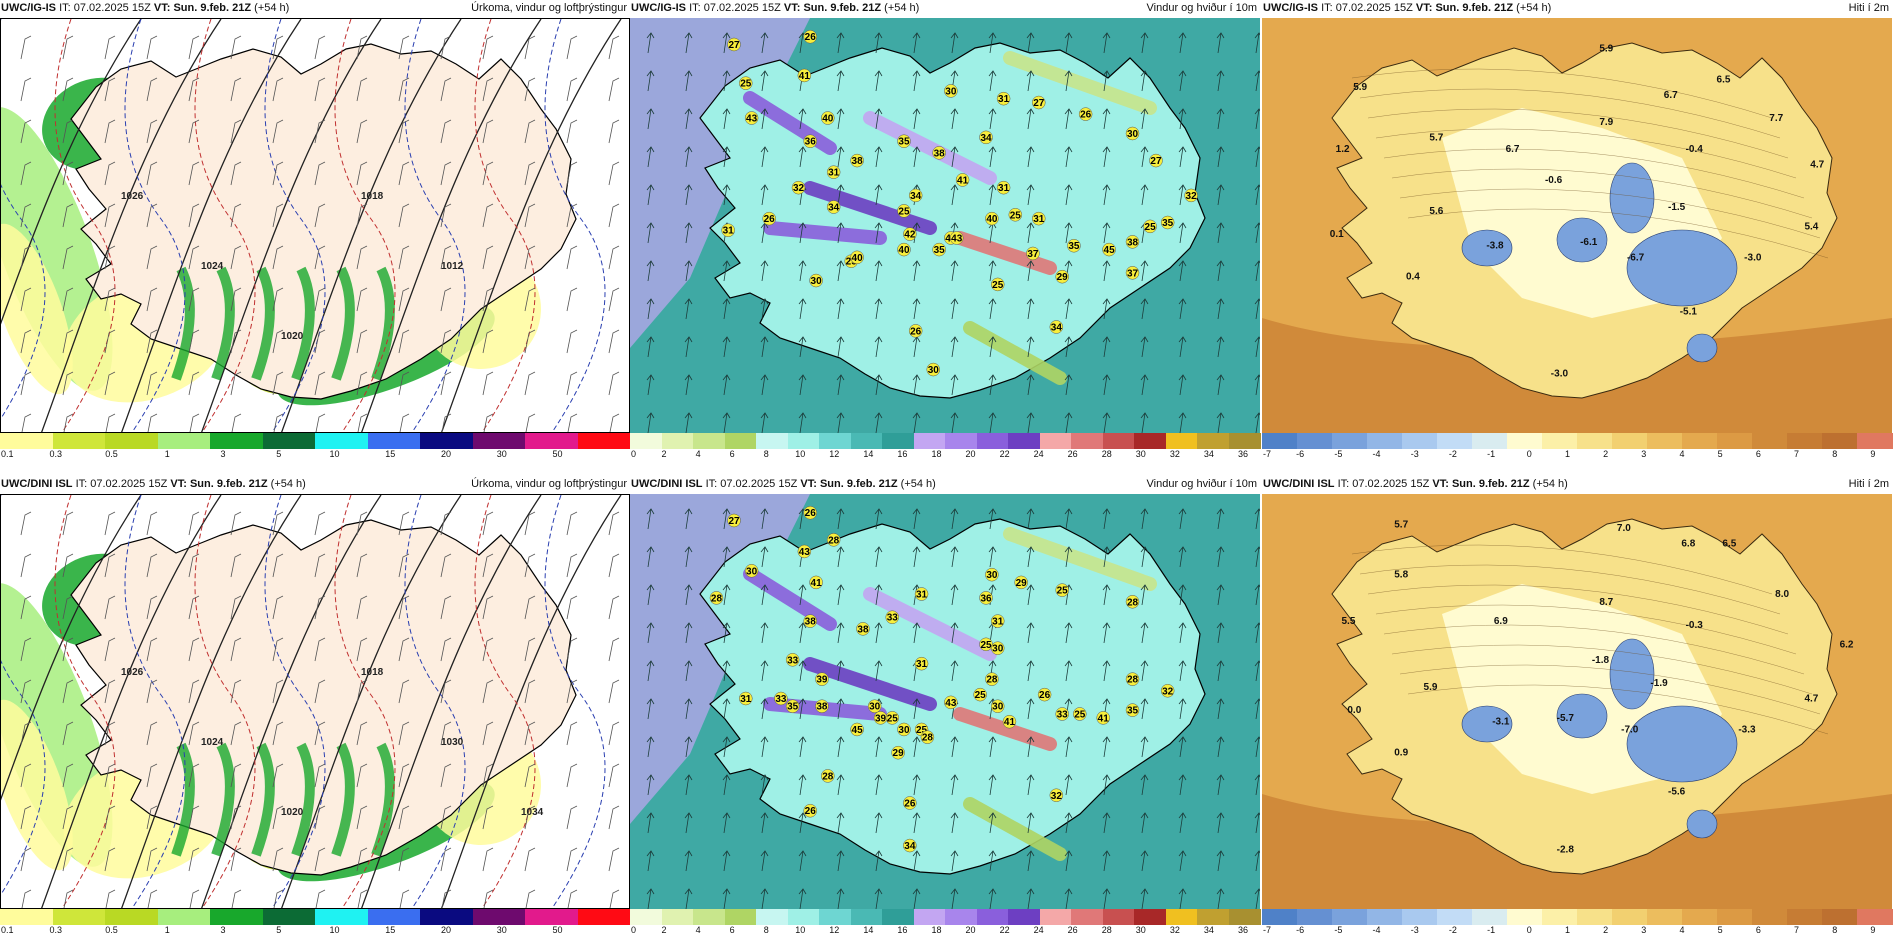 The height and width of the screenshot is (950, 1900). Describe the element at coordinates (212, 266) in the screenshot. I see `pressure-label: 1024` at that location.